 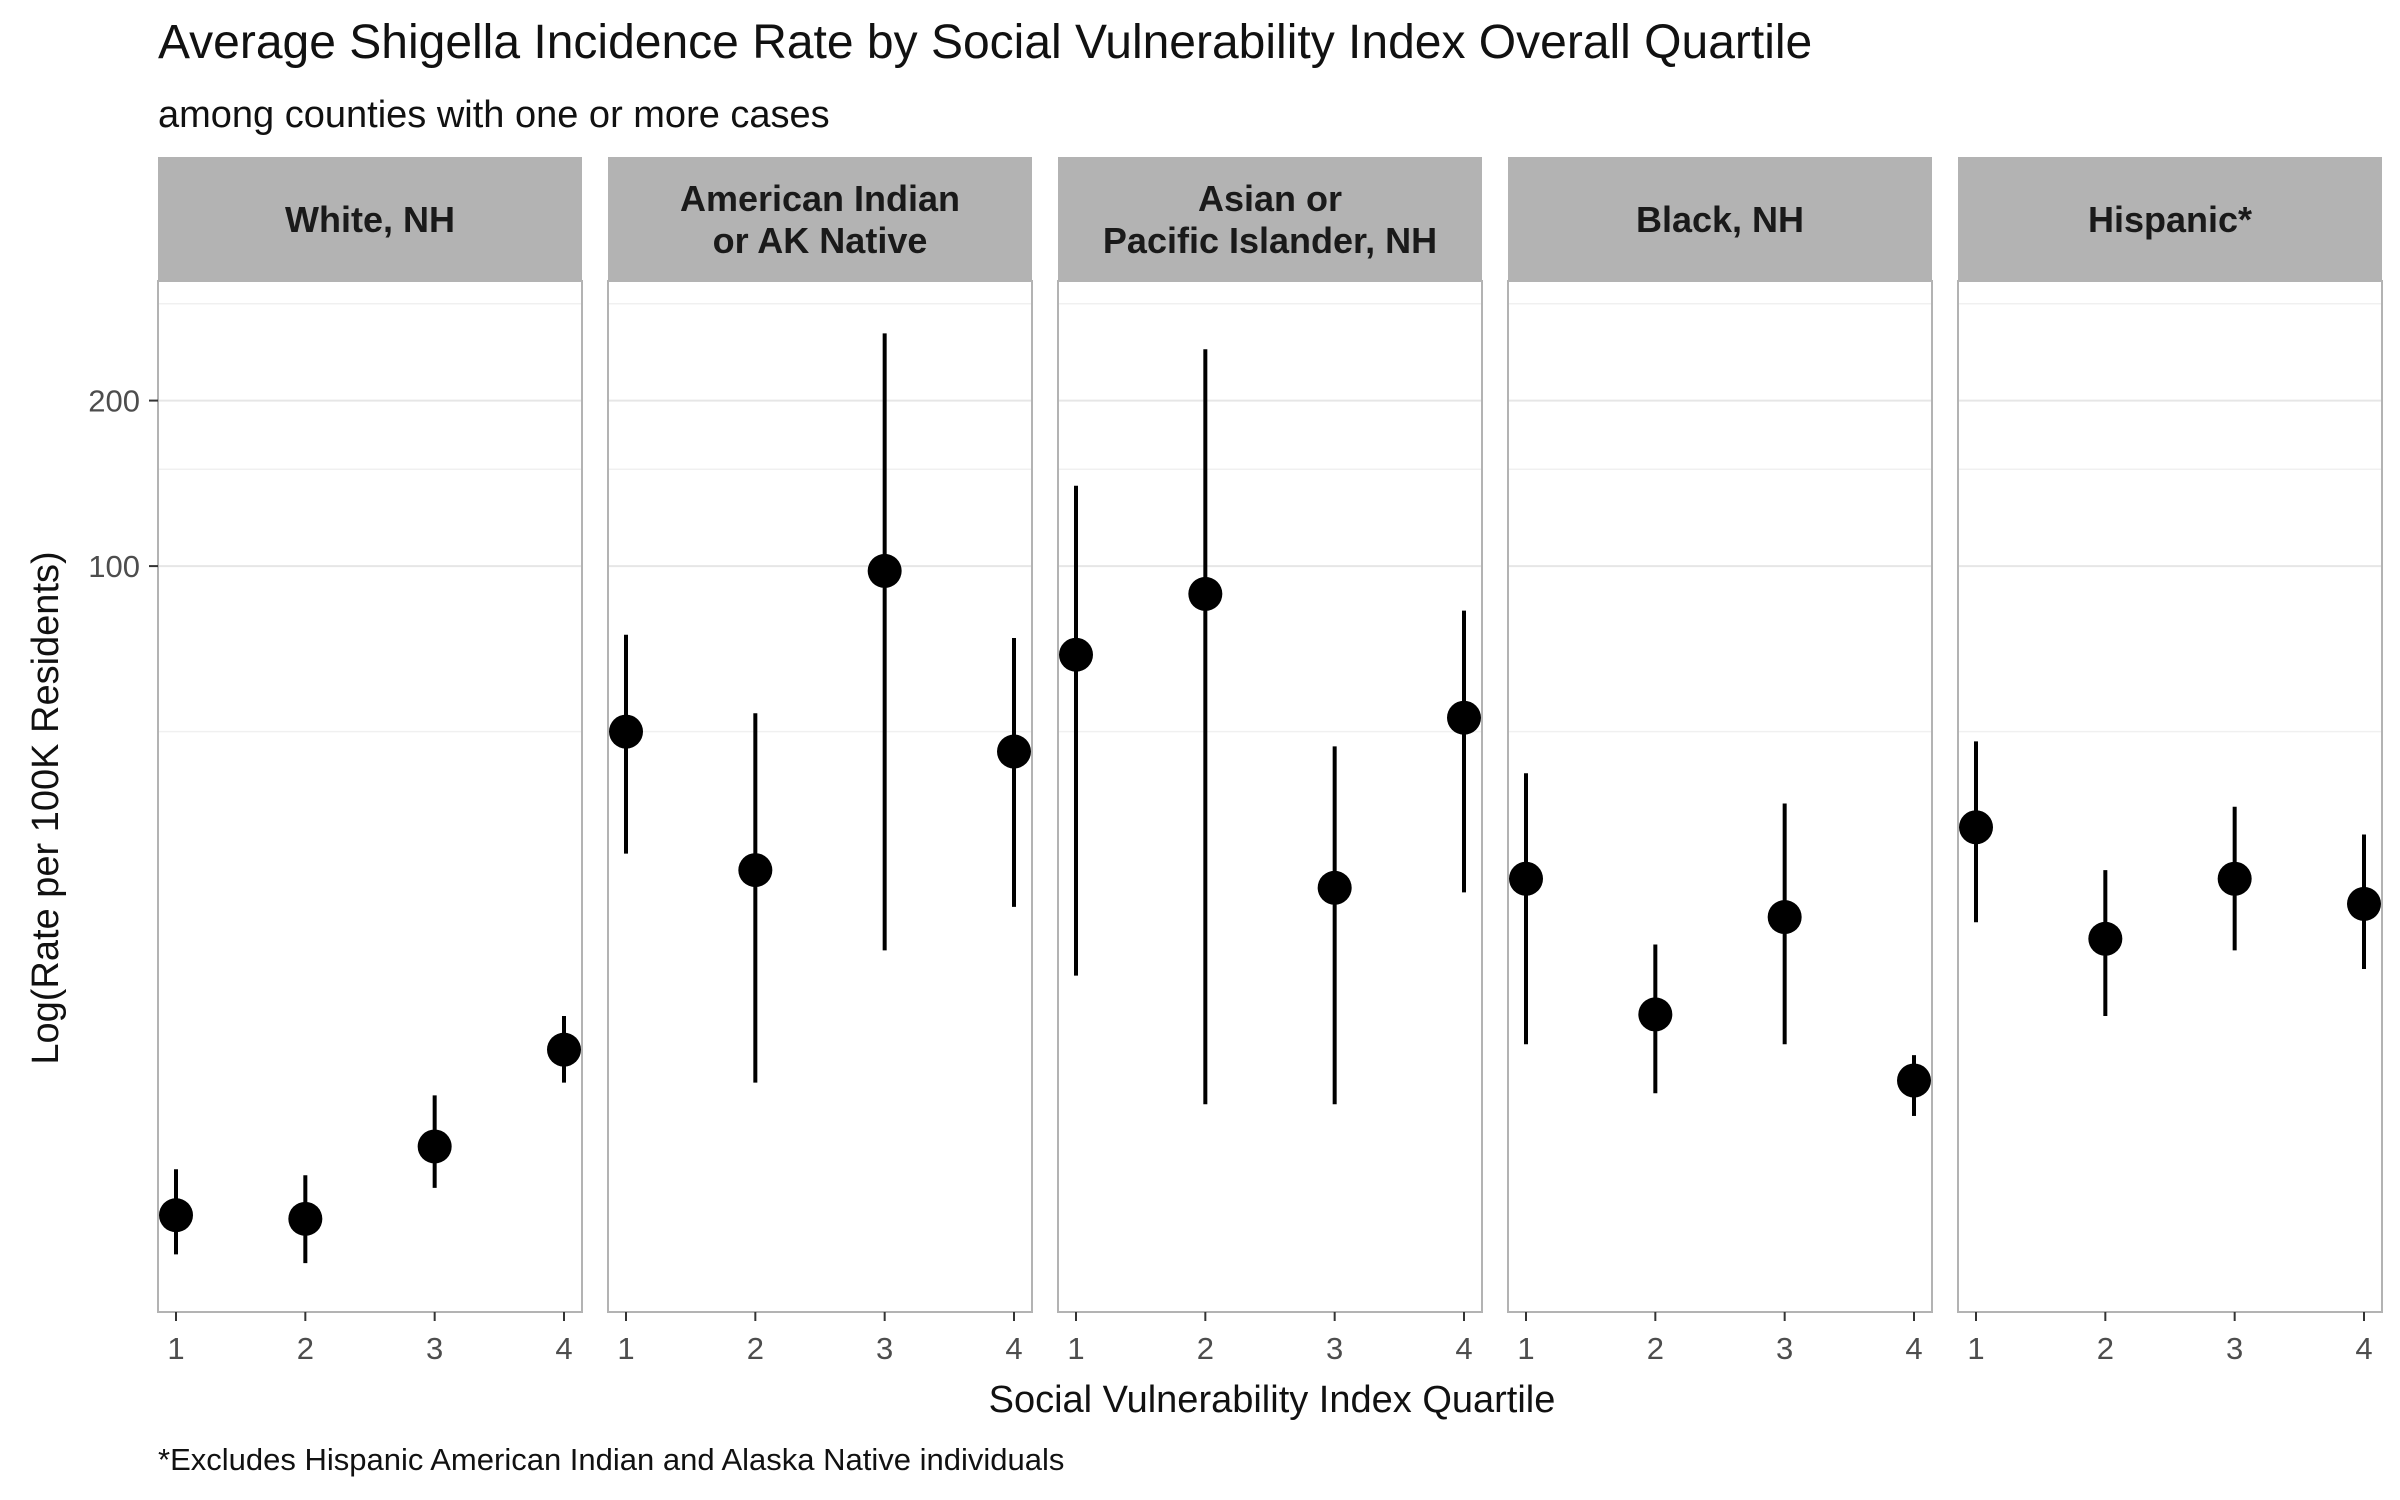 I want to click on y-tick-label: 100, so click(x=114, y=566).